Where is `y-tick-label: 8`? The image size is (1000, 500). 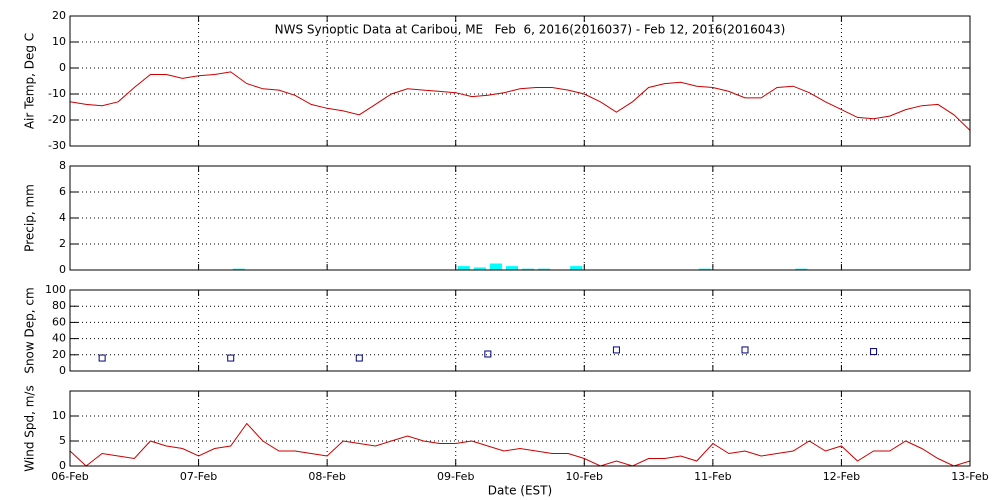
y-tick-label: 8 is located at coordinates (62, 165).